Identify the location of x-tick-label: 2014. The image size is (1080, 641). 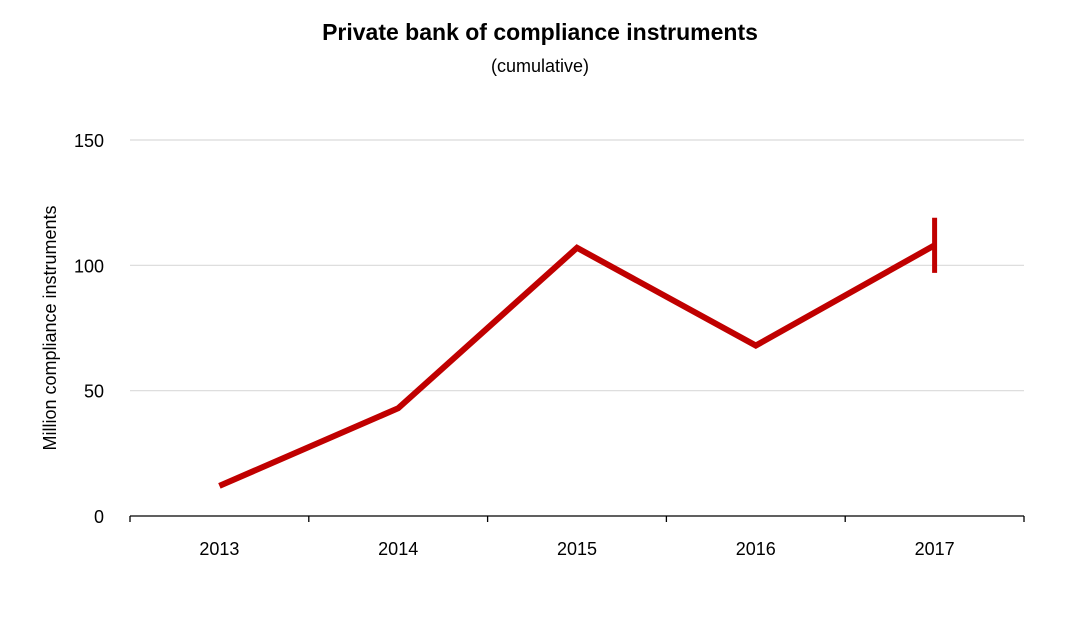
(398, 549).